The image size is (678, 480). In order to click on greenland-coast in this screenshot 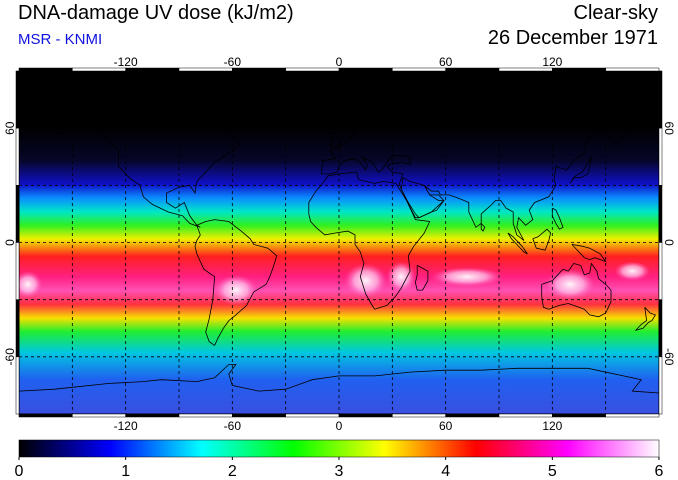, I will do `click(260, 106)`.